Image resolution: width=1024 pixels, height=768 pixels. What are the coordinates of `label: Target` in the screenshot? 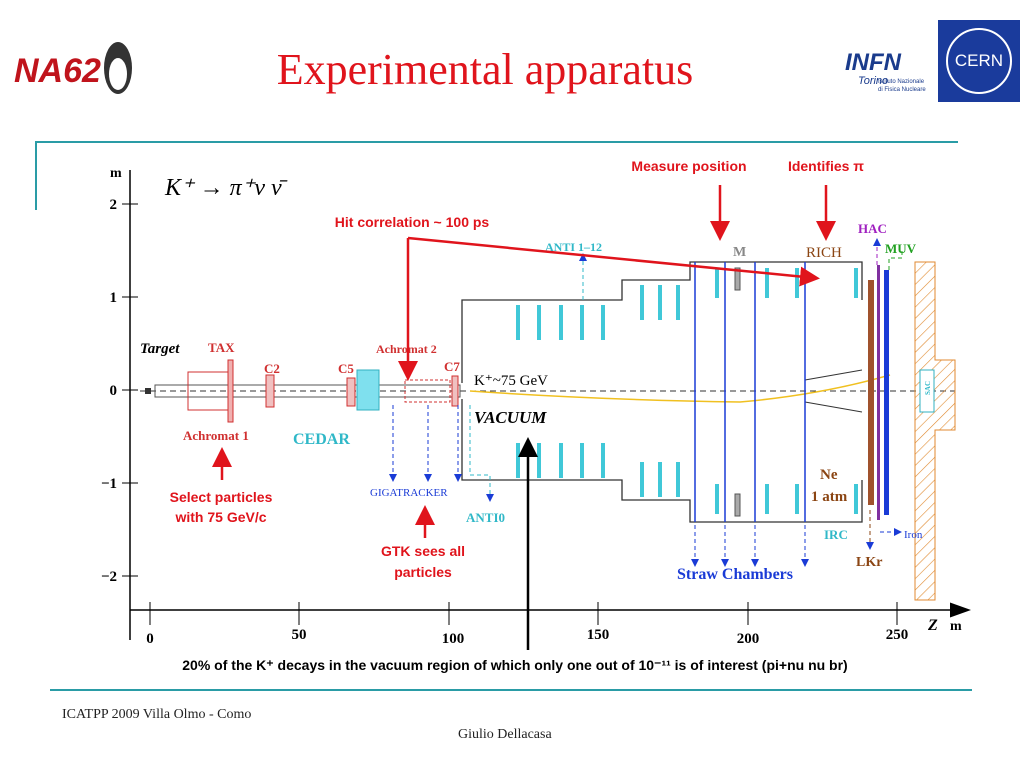 It's located at (160, 349).